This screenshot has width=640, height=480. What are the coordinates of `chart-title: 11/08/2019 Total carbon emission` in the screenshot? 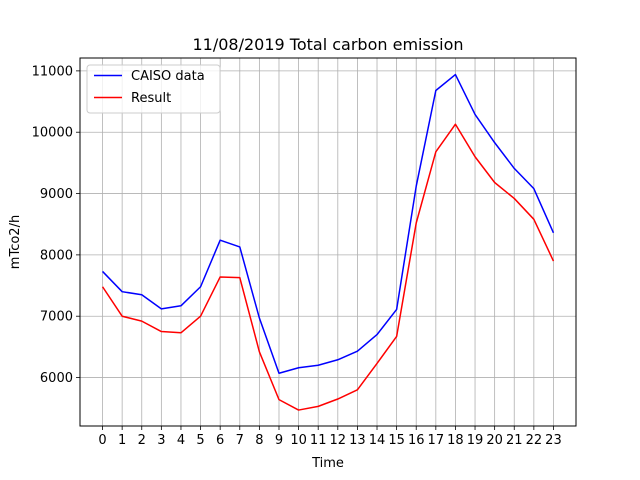 It's located at (327, 44).